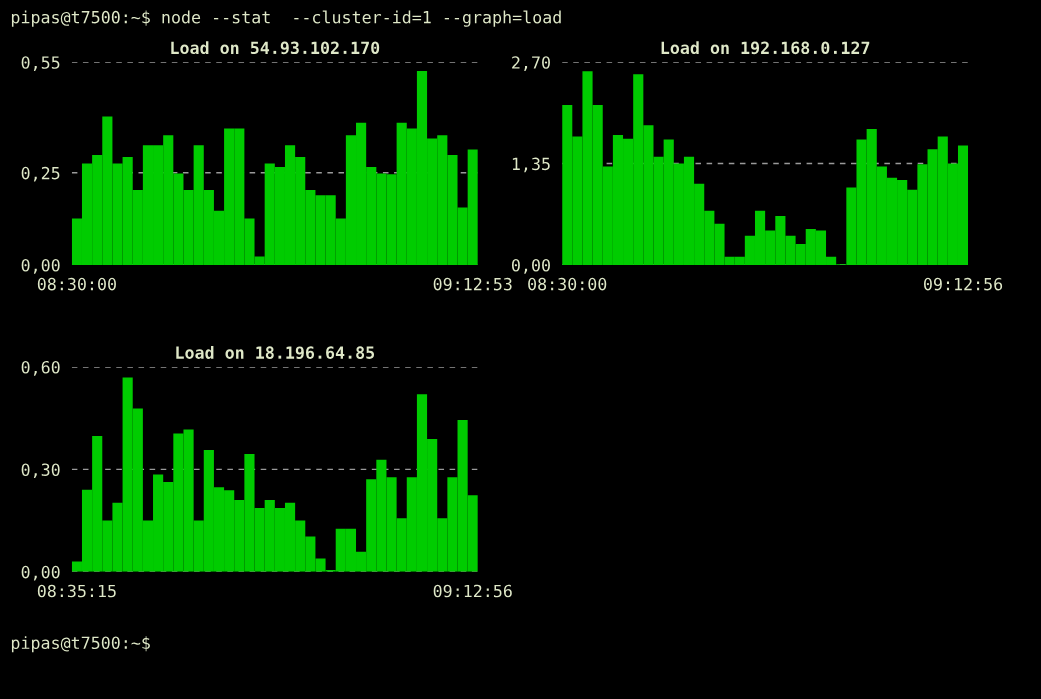 Image resolution: width=1041 pixels, height=699 pixels. Describe the element at coordinates (531, 63) in the screenshot. I see `y-tick-label: 2,70` at that location.